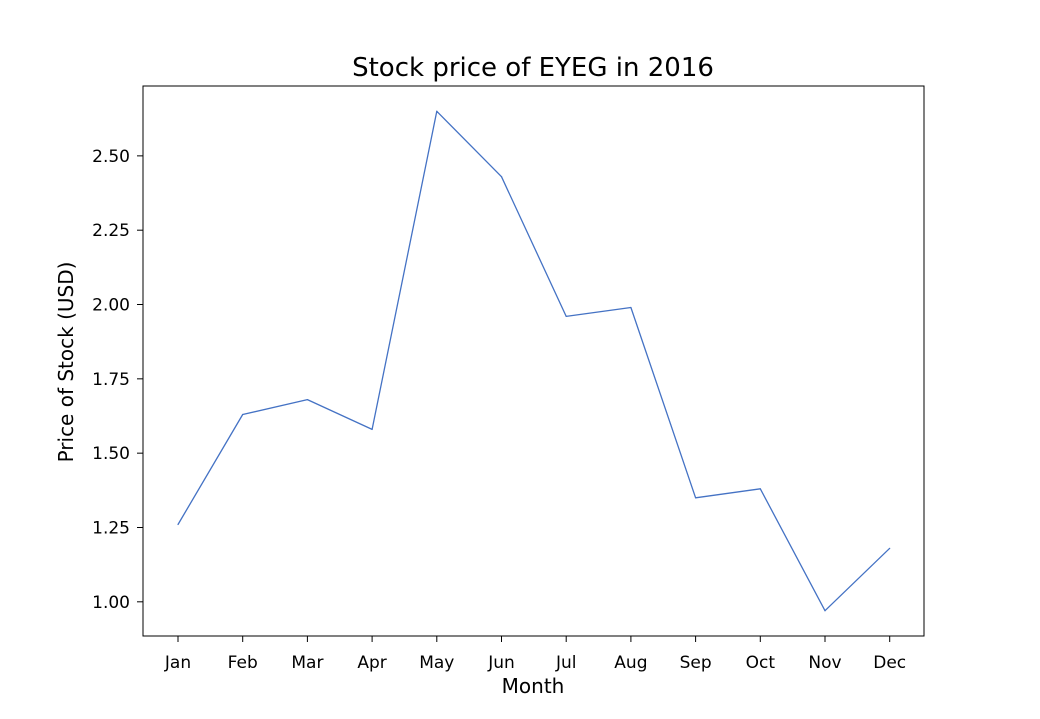 The image size is (1040, 719). What do you see at coordinates (111, 454) in the screenshot?
I see `y-tick-label: 1.50` at bounding box center [111, 454].